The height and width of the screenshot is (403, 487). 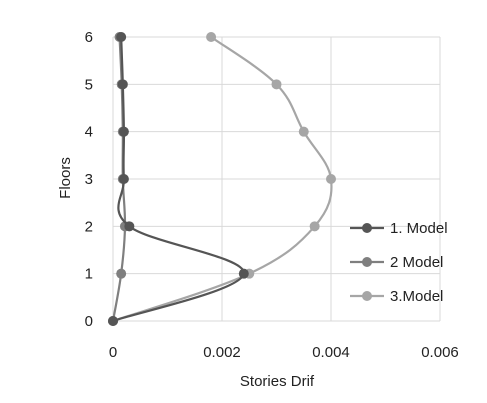 I want to click on x-tick-label: 0, so click(x=113, y=352).